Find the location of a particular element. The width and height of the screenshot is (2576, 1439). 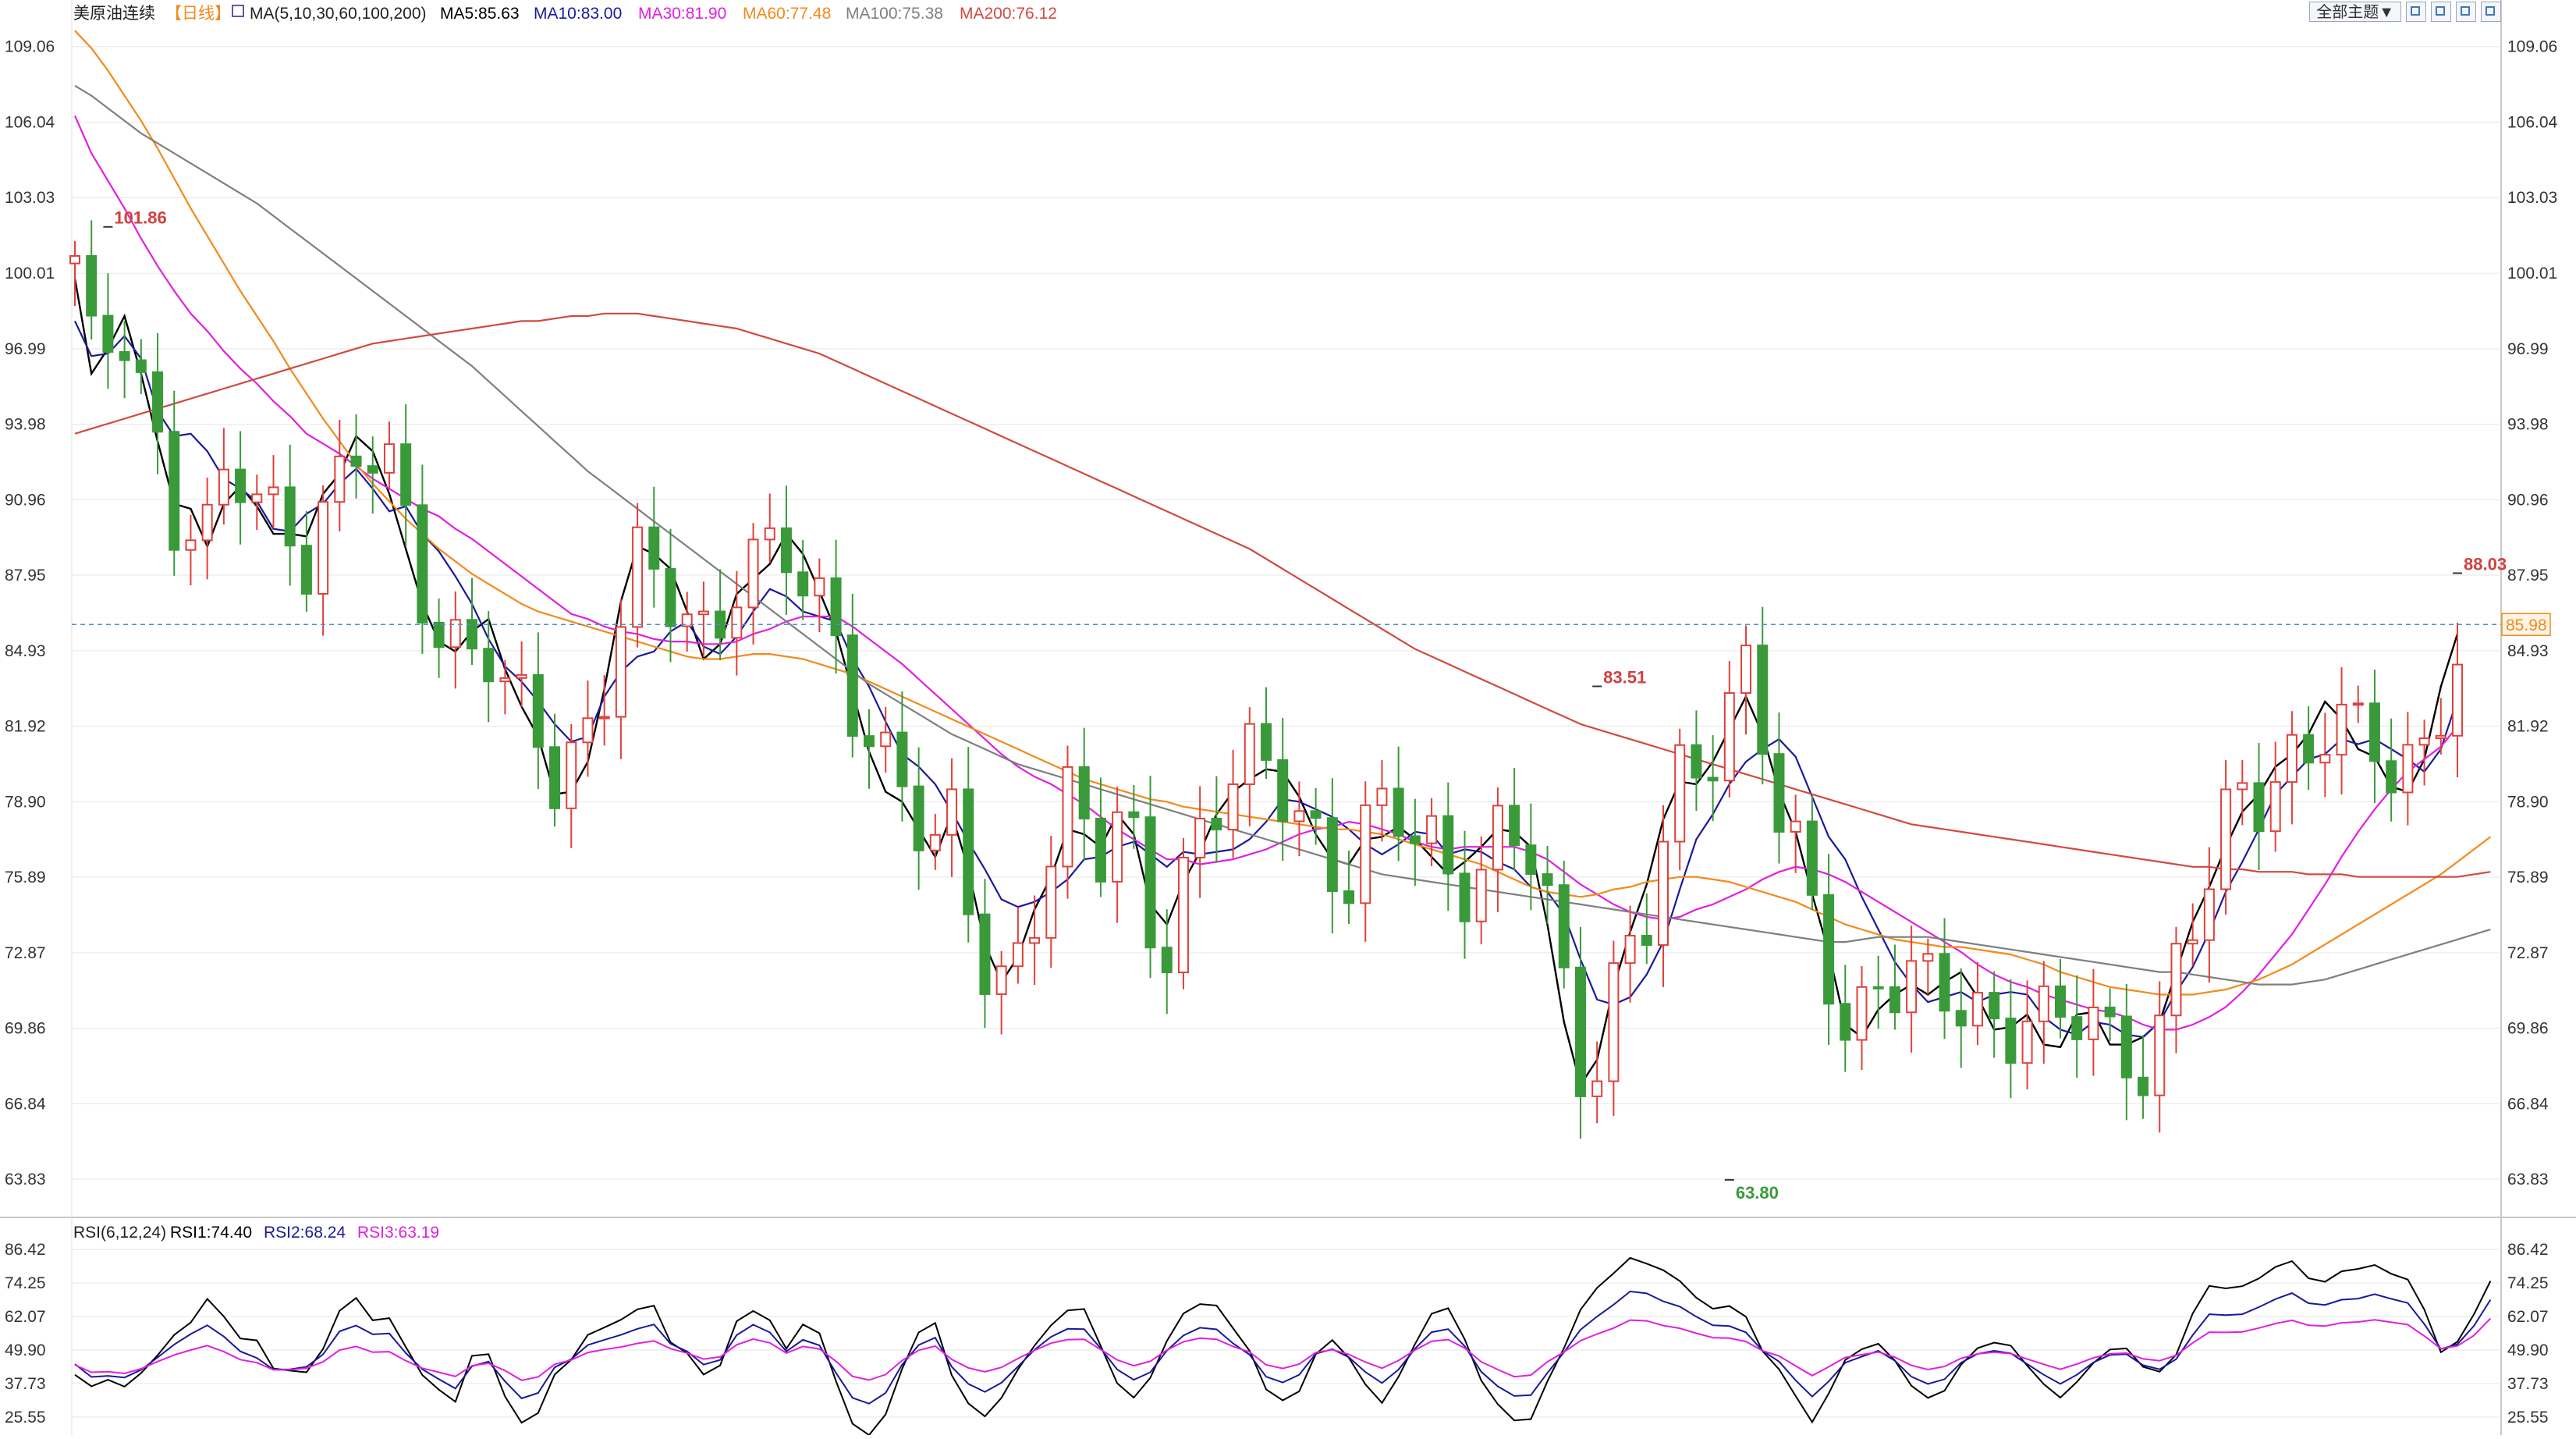

layout-one-icon is located at coordinates (2416, 12).